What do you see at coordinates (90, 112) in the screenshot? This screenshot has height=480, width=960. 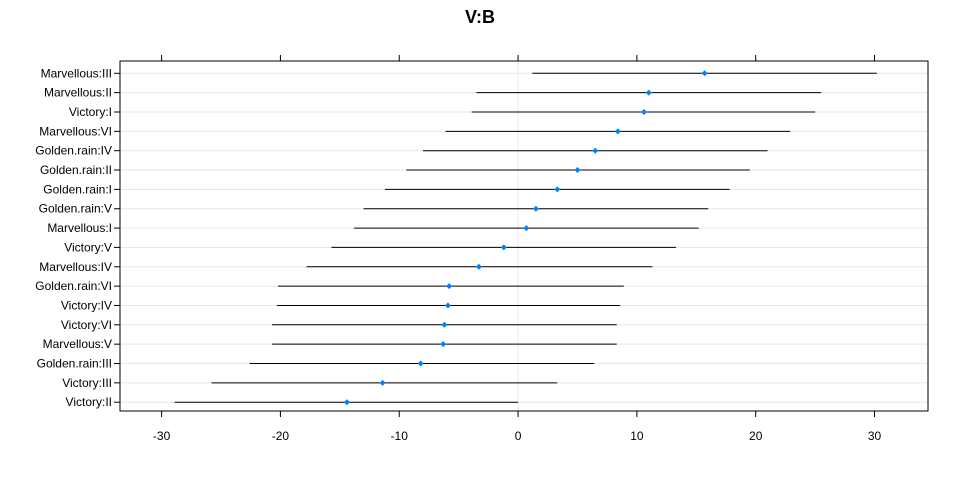 I see `category-label: Victory:I` at bounding box center [90, 112].